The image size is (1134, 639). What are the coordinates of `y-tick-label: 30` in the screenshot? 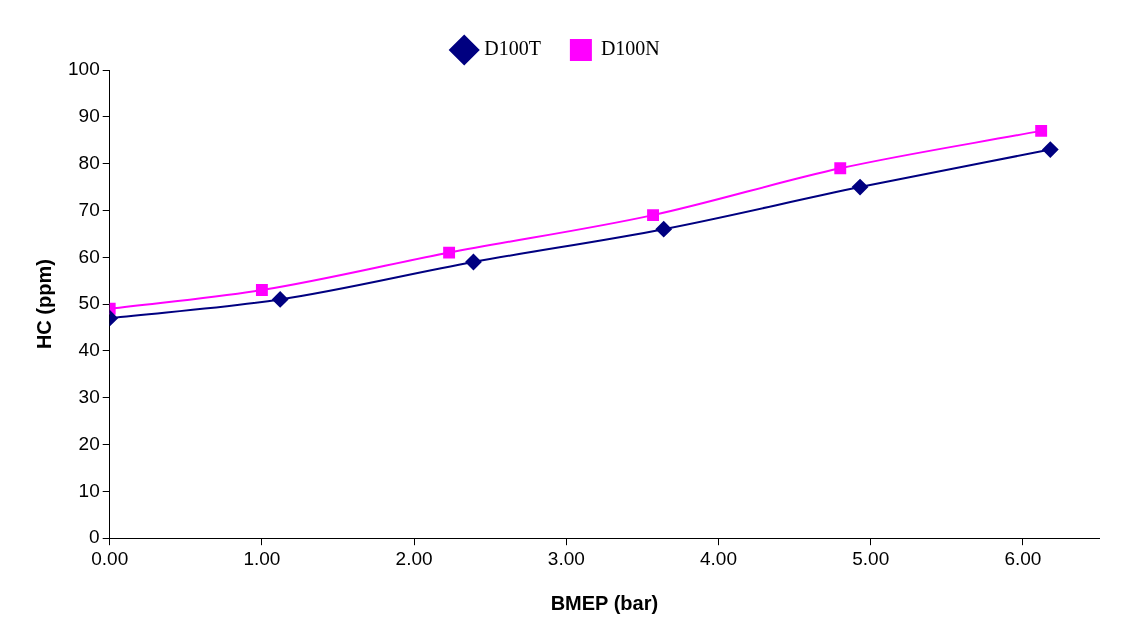 It's located at (89, 396).